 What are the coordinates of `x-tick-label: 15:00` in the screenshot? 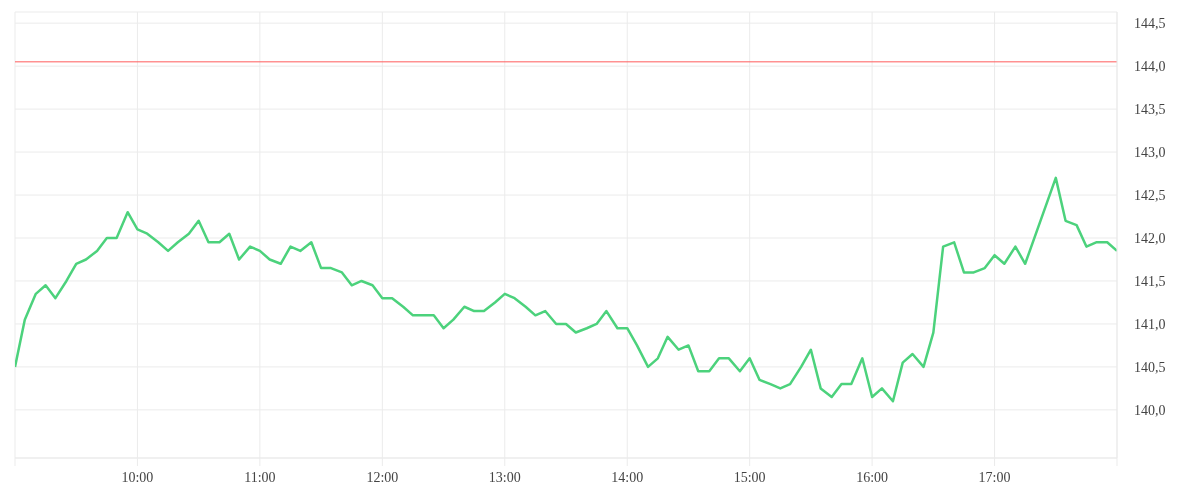 It's located at (749, 477).